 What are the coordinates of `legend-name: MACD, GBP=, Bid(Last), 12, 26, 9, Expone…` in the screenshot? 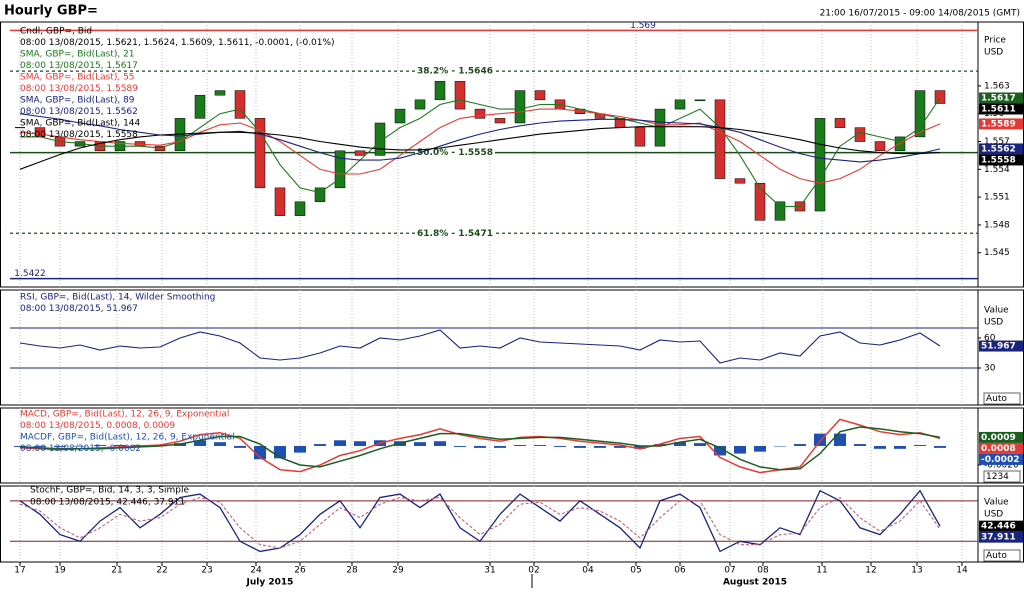 It's located at (124, 415).